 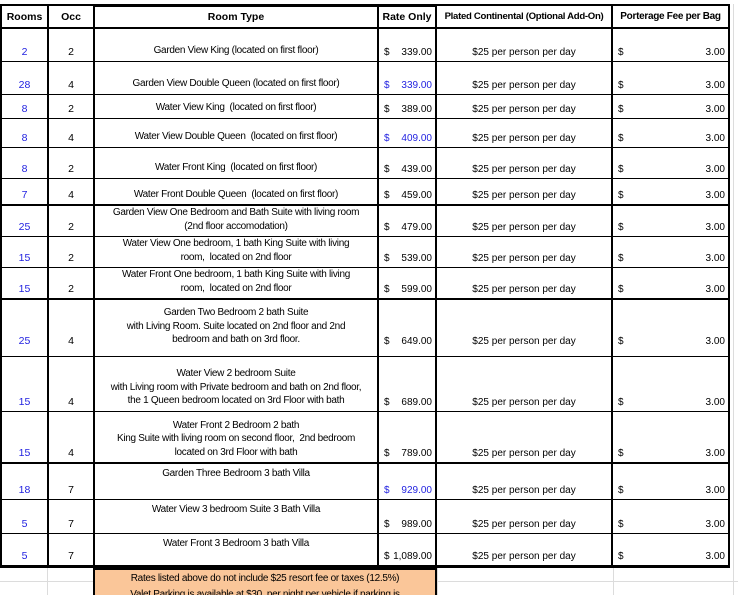 What do you see at coordinates (407, 252) in the screenshot?
I see `cell-rate-only: $539.00` at bounding box center [407, 252].